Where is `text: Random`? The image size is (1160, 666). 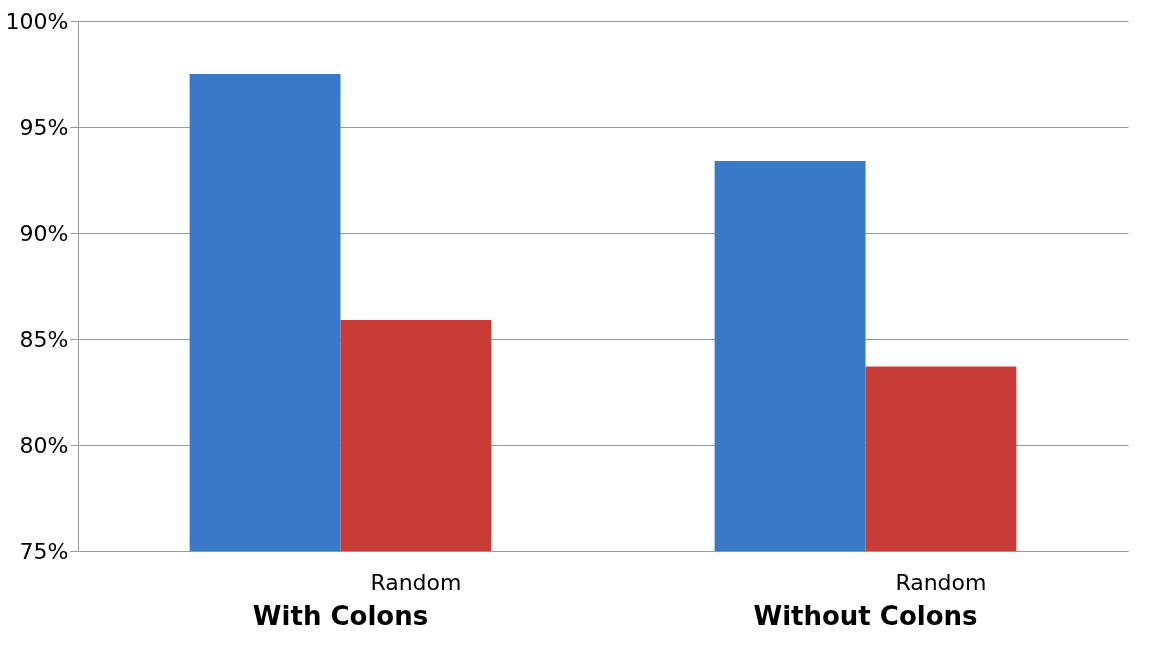 text: Random is located at coordinates (941, 582).